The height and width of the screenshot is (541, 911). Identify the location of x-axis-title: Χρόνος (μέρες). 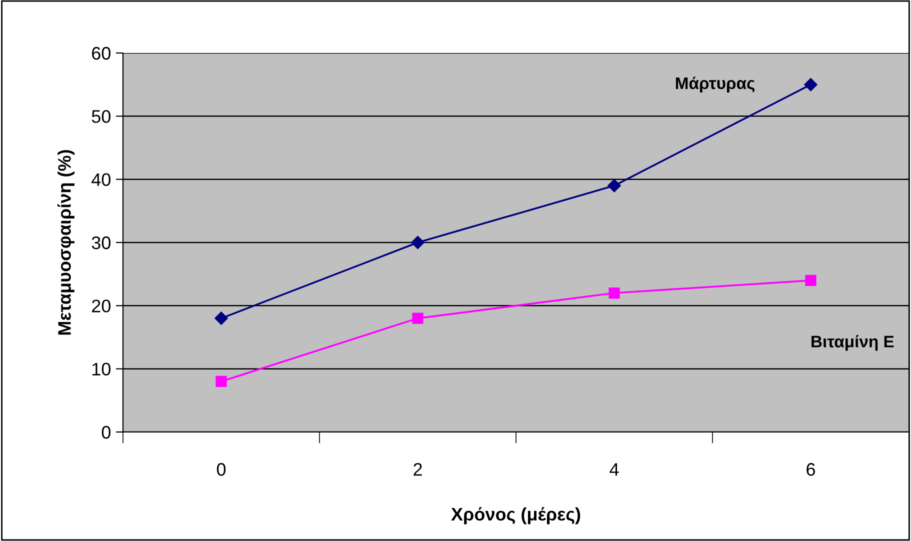
(515, 515).